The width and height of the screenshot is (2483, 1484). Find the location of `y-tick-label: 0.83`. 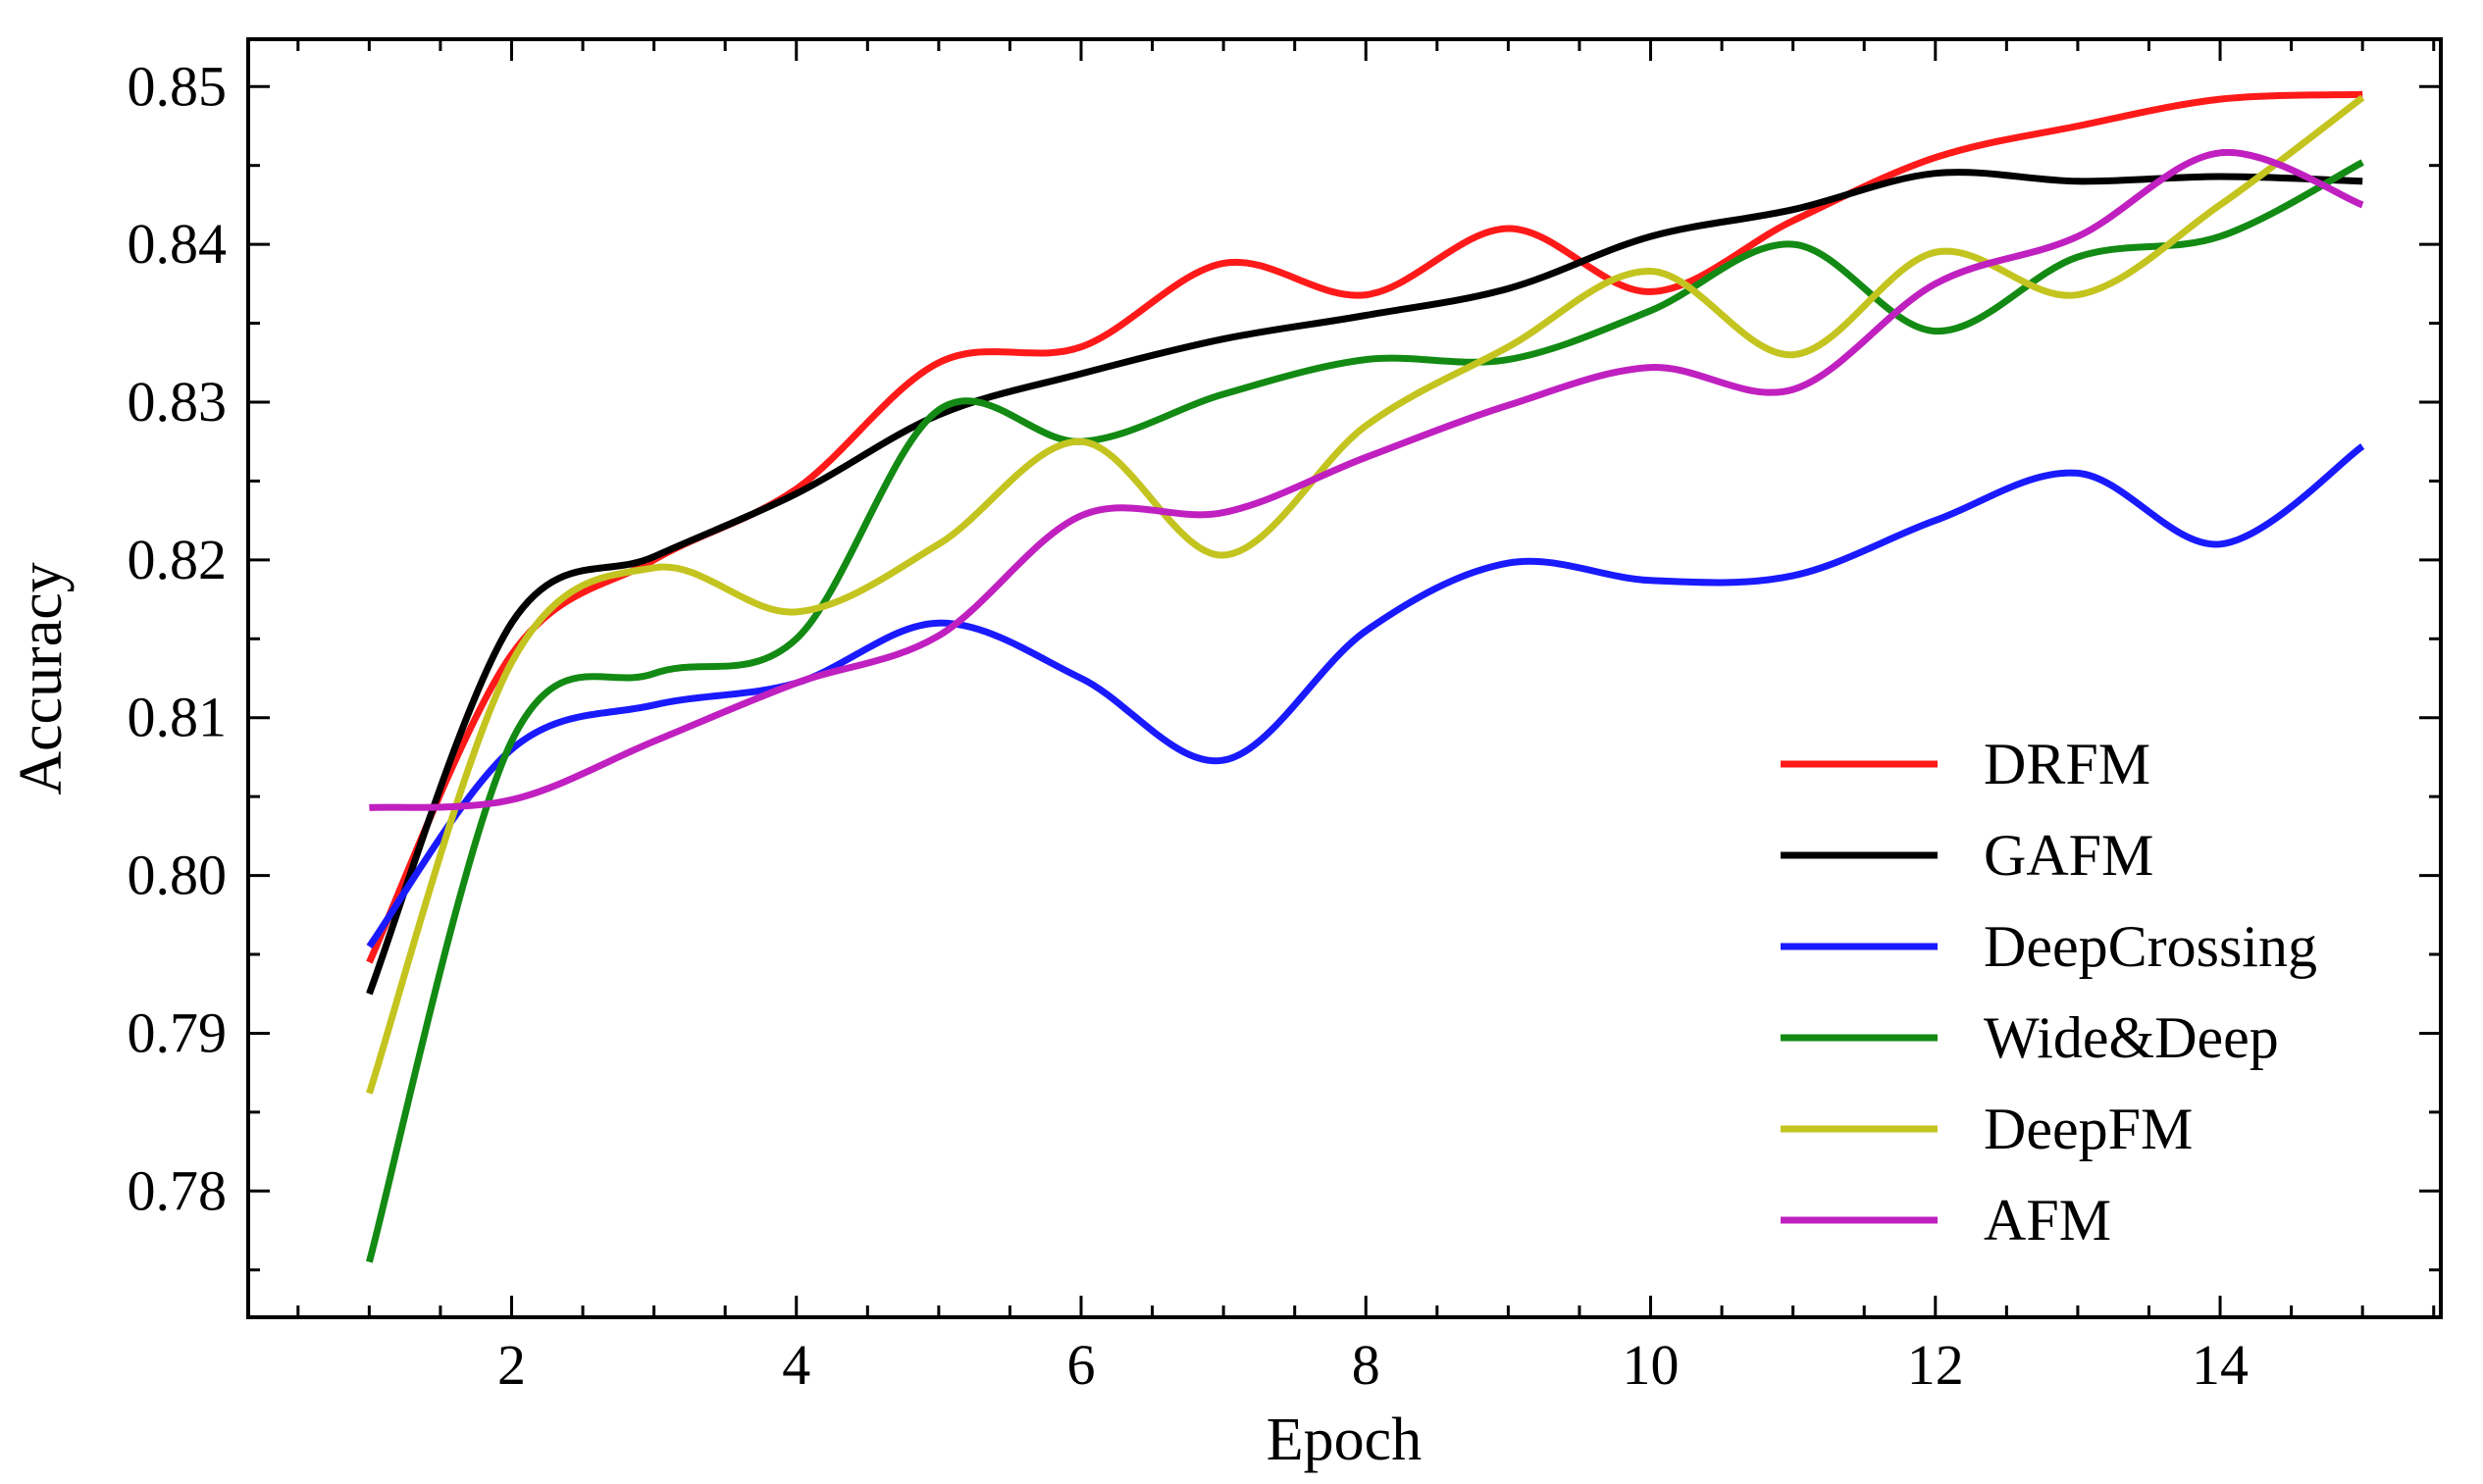

y-tick-label: 0.83 is located at coordinates (178, 402).